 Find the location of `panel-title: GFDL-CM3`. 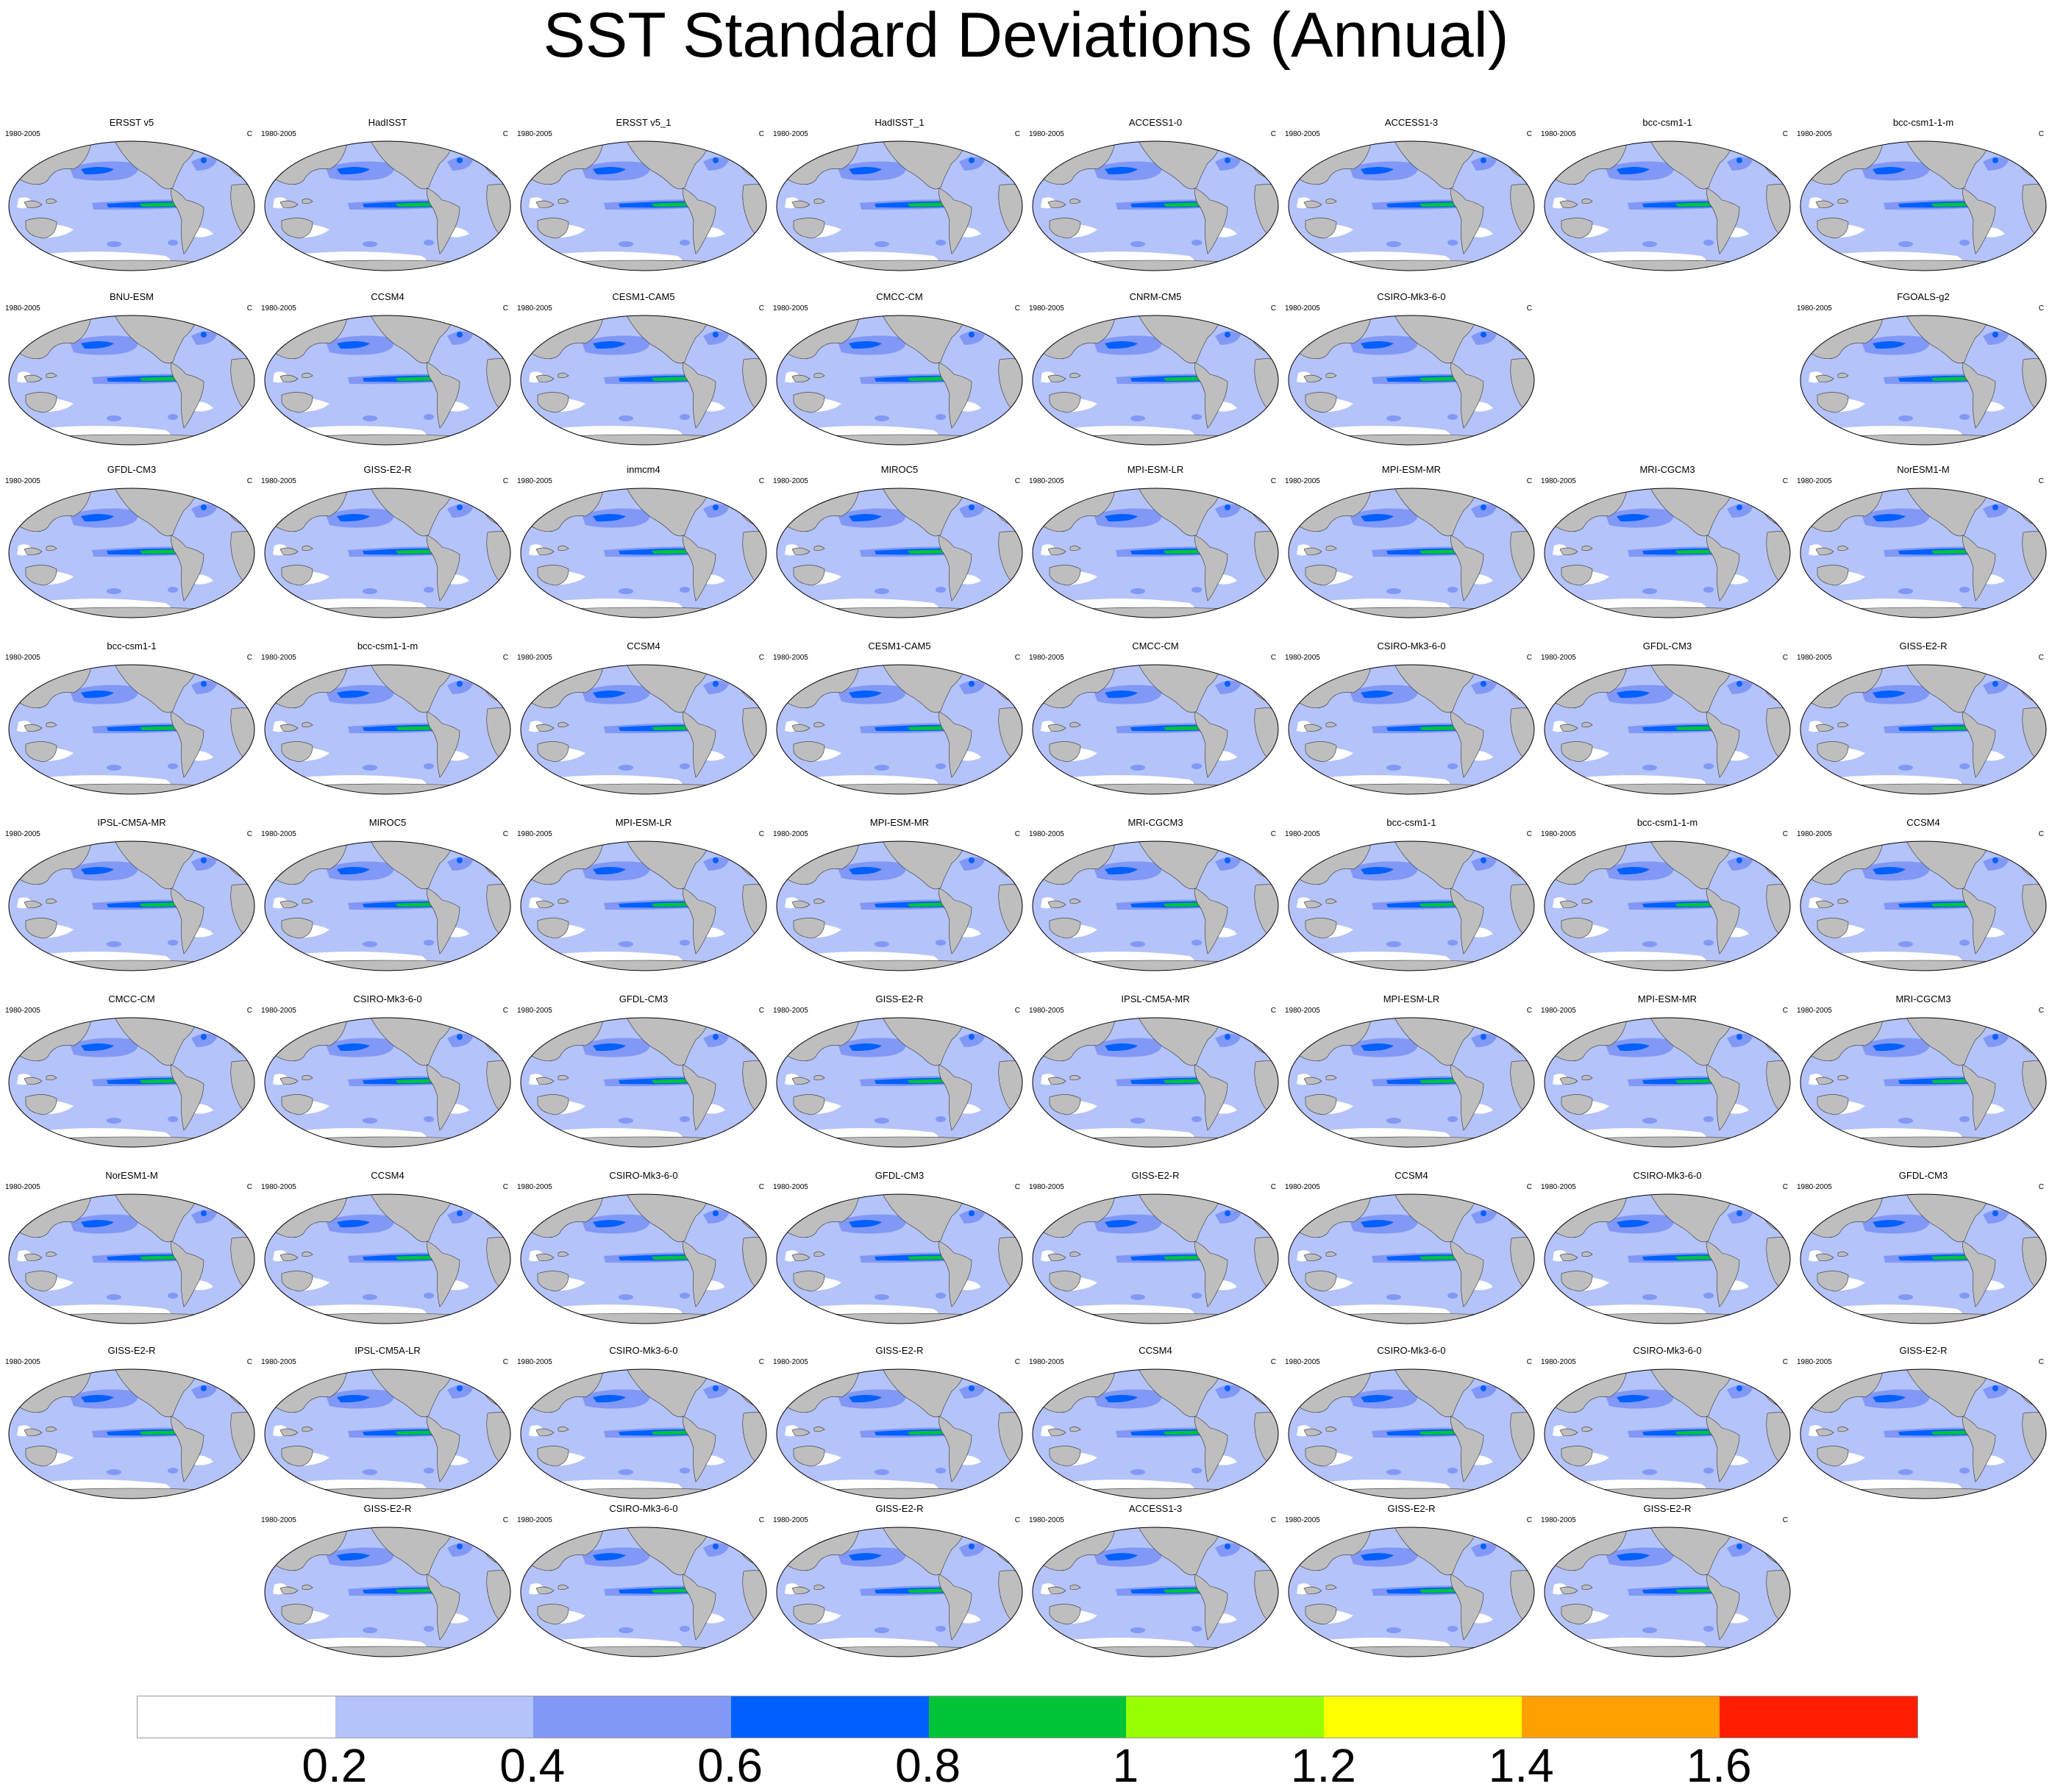

panel-title: GFDL-CM3 is located at coordinates (899, 1175).